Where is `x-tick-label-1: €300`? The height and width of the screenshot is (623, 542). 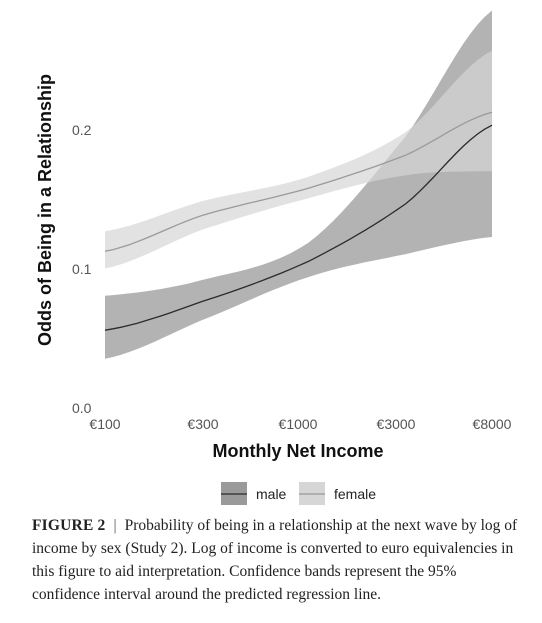
x-tick-label-1: €300 is located at coordinates (202, 424).